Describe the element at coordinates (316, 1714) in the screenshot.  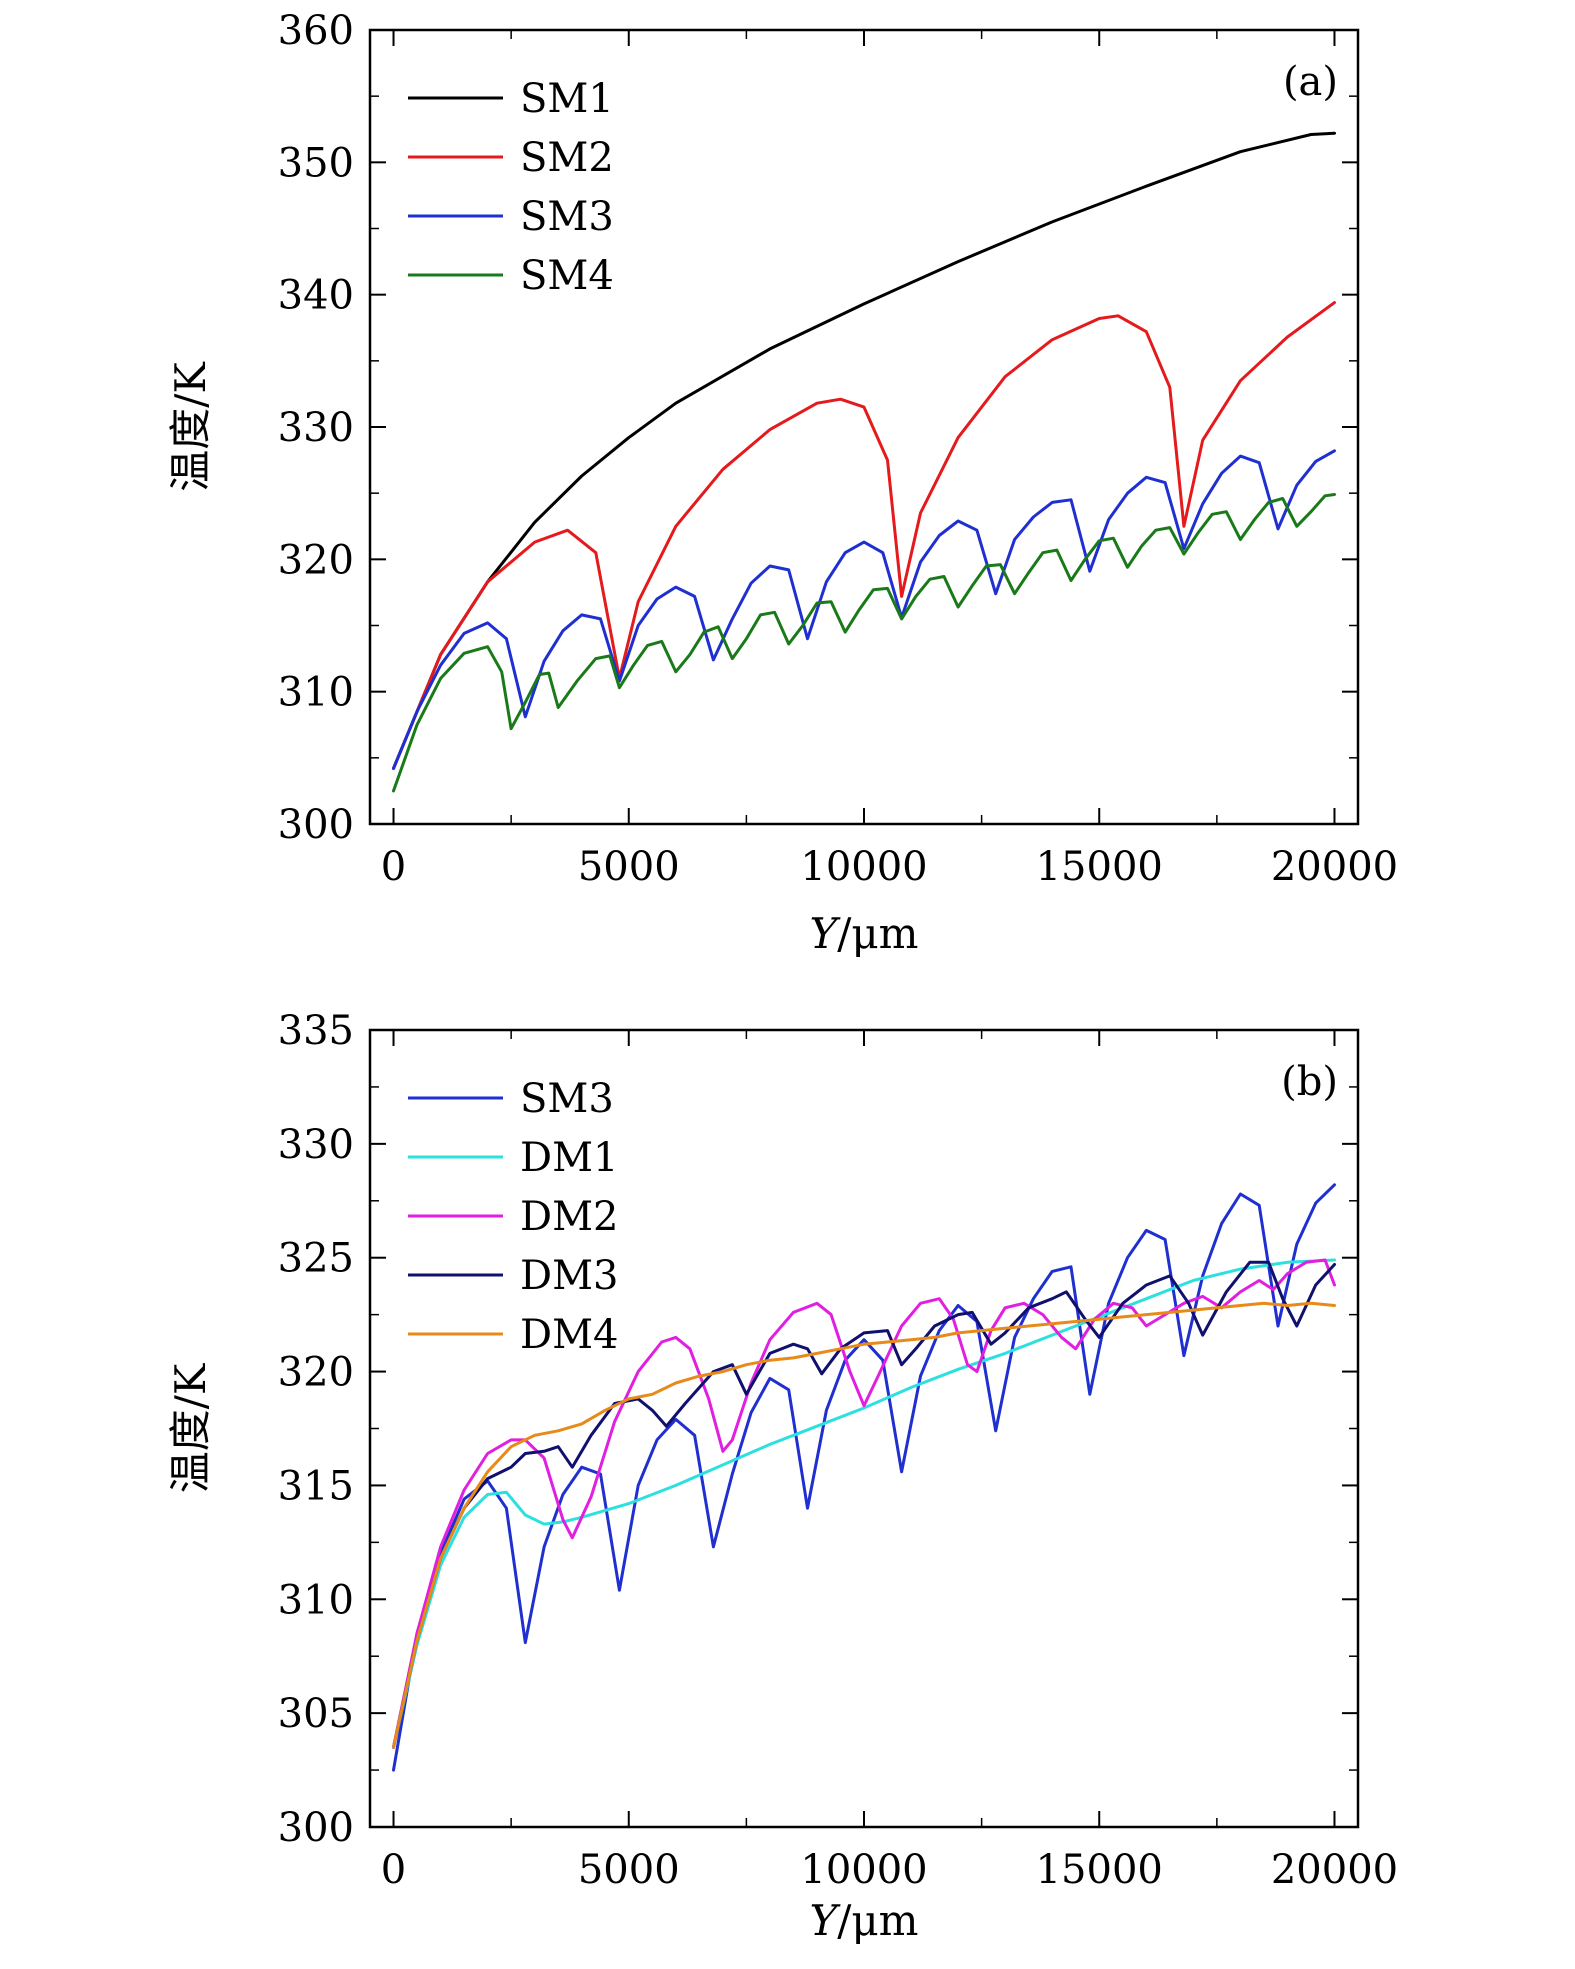
I see `y-tick-label: 305` at that location.